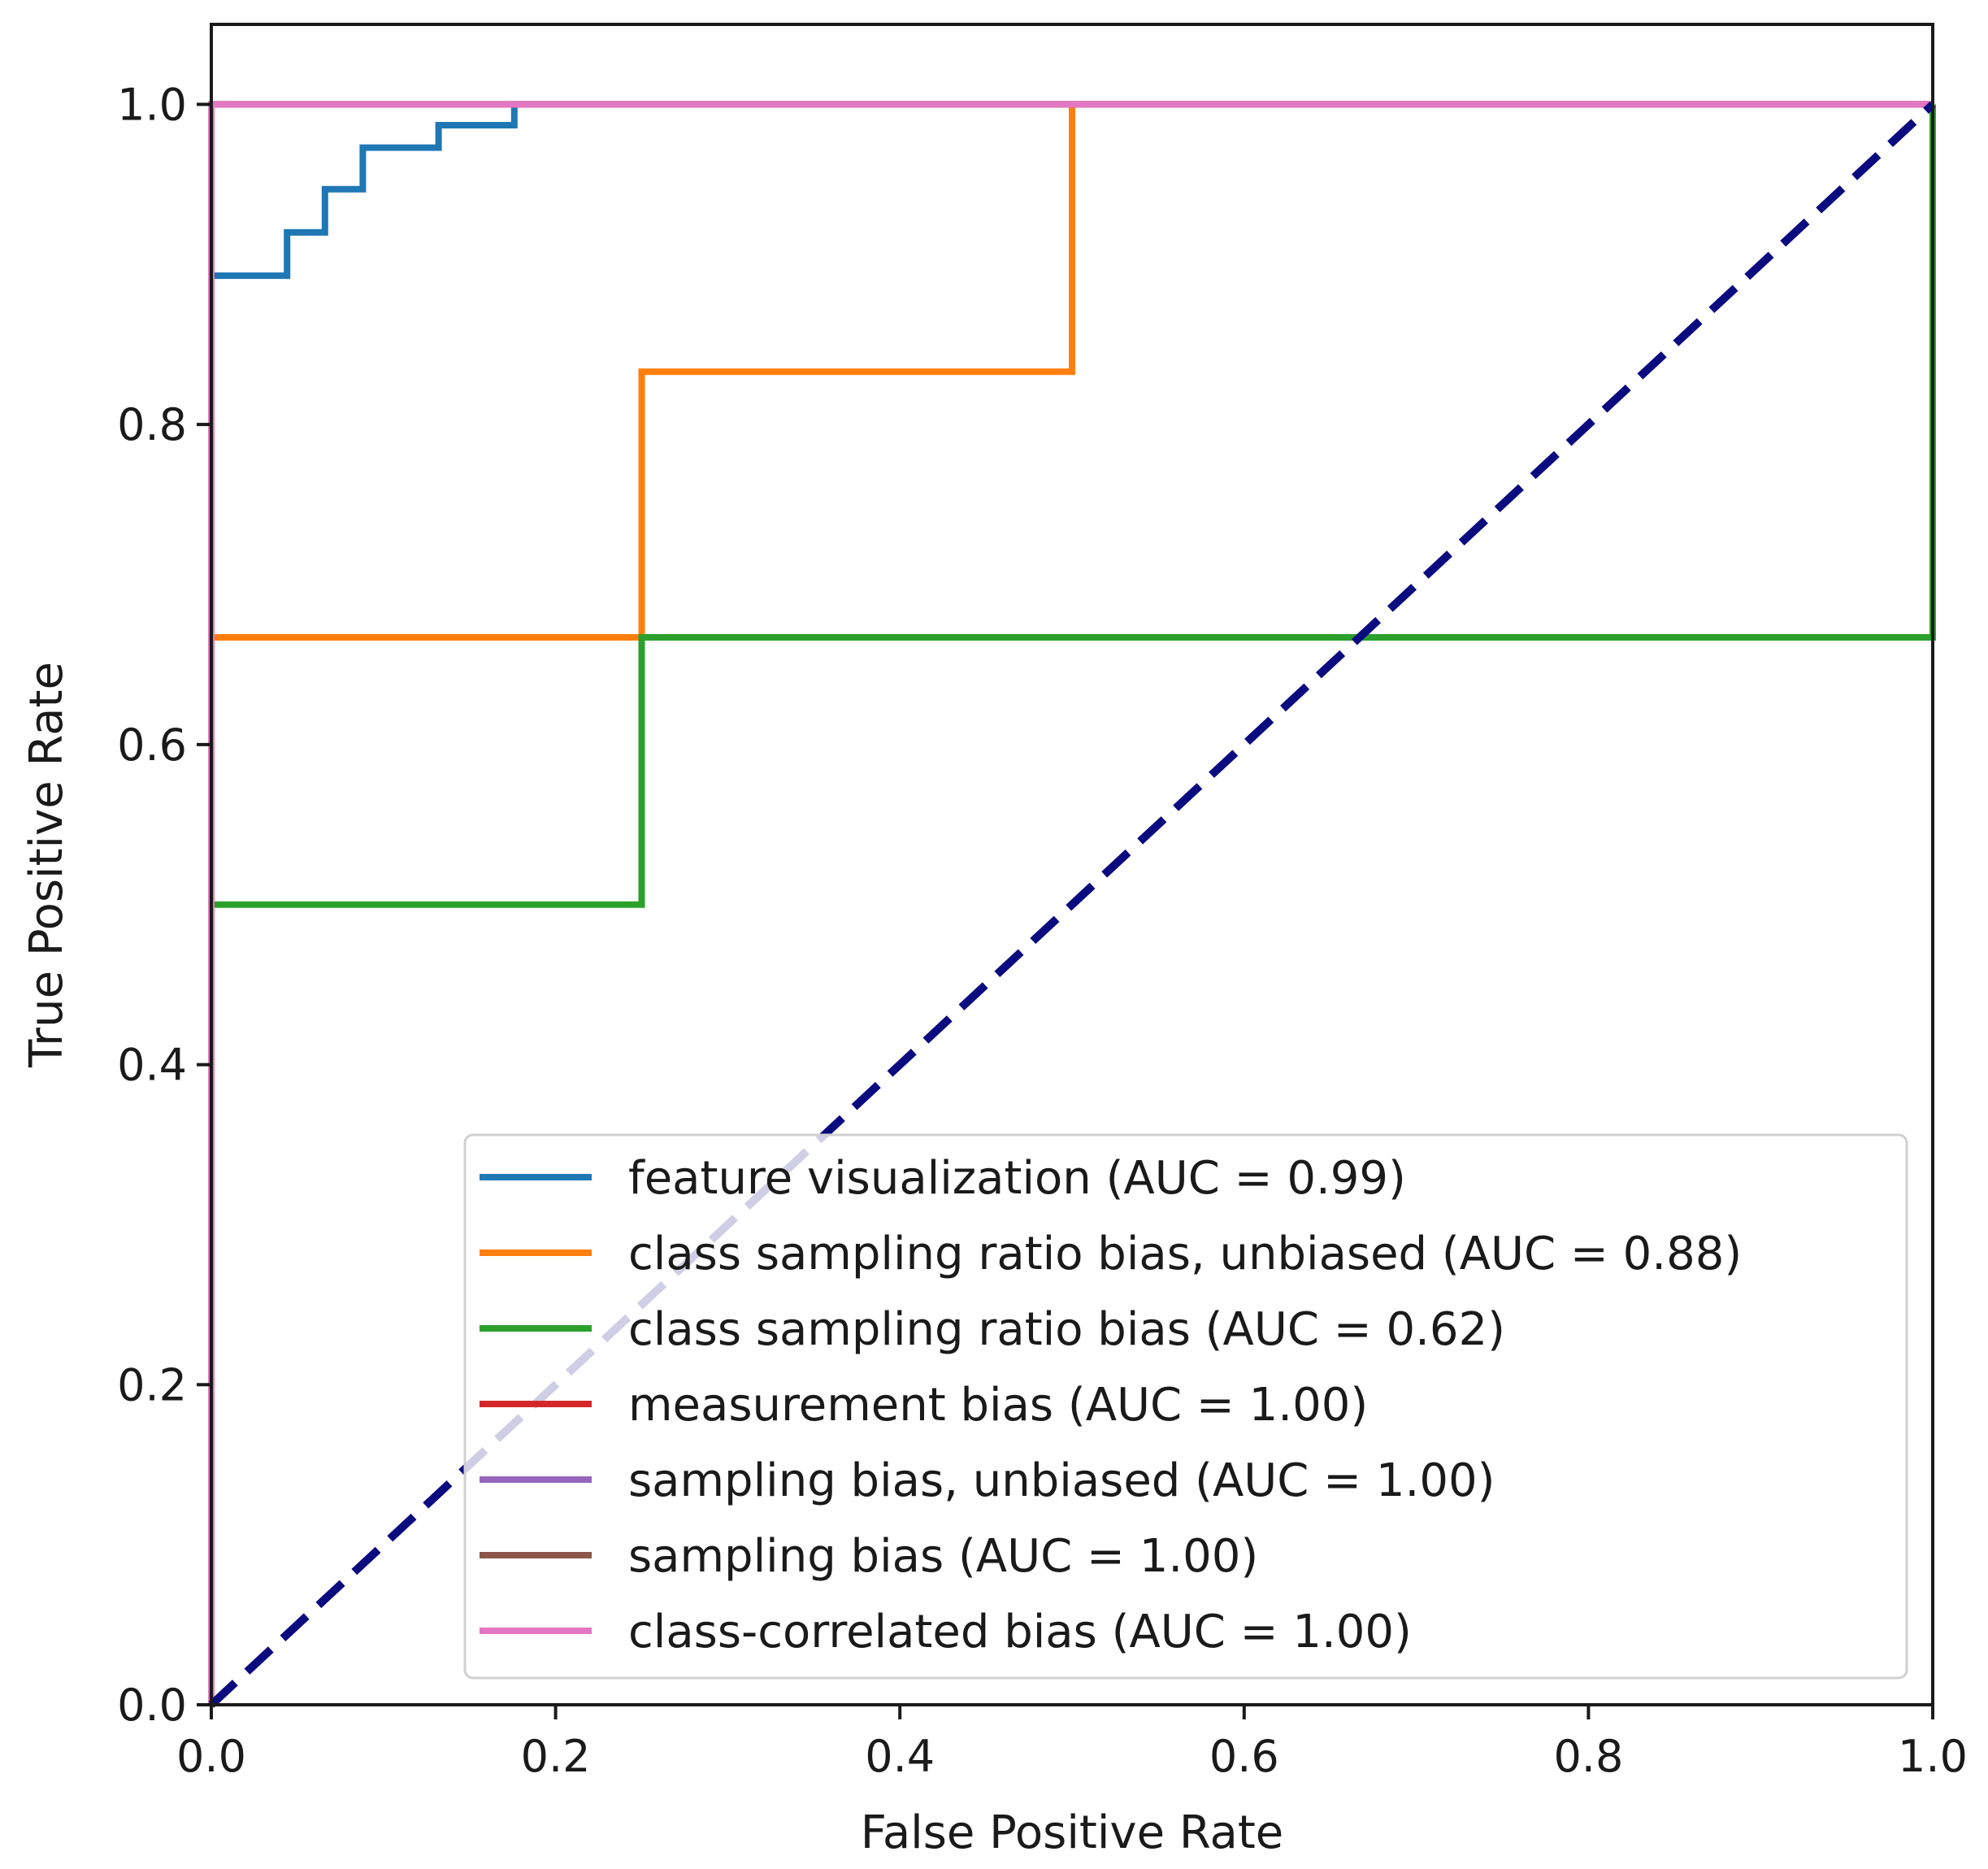 This screenshot has height=1869, width=1988. Describe the element at coordinates (46, 865) in the screenshot. I see `y-axis-label: True Positive Rate` at that location.